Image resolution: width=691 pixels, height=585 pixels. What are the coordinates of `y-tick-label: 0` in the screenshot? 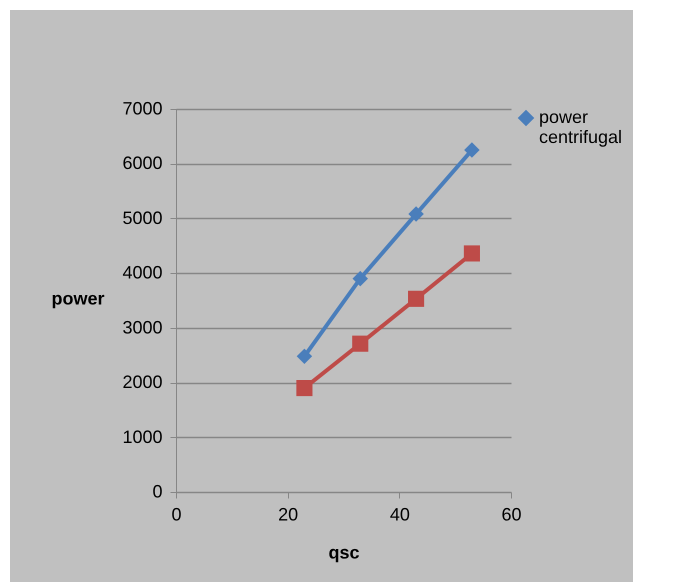 It's located at (157, 492).